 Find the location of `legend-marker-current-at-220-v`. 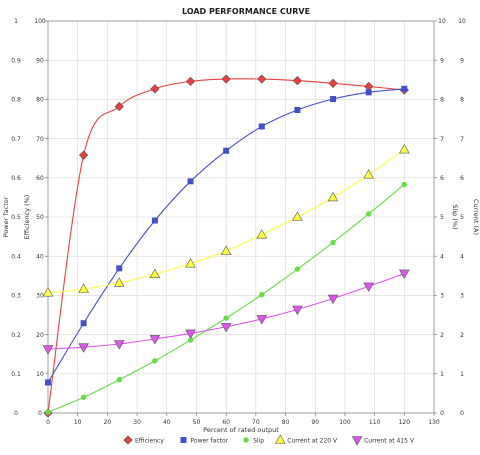

legend-marker-current-at-220-v is located at coordinates (280, 439).